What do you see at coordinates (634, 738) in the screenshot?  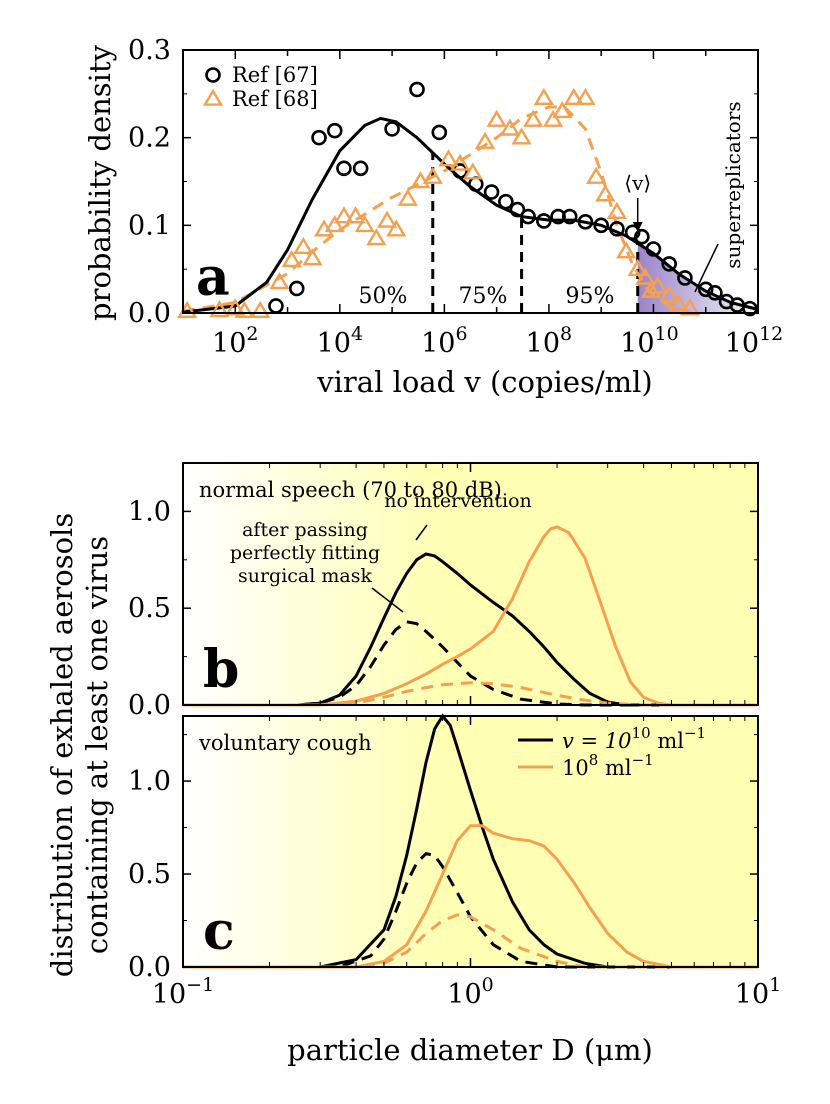 I see `legend-high-label: v = 1010 ml−1` at bounding box center [634, 738].